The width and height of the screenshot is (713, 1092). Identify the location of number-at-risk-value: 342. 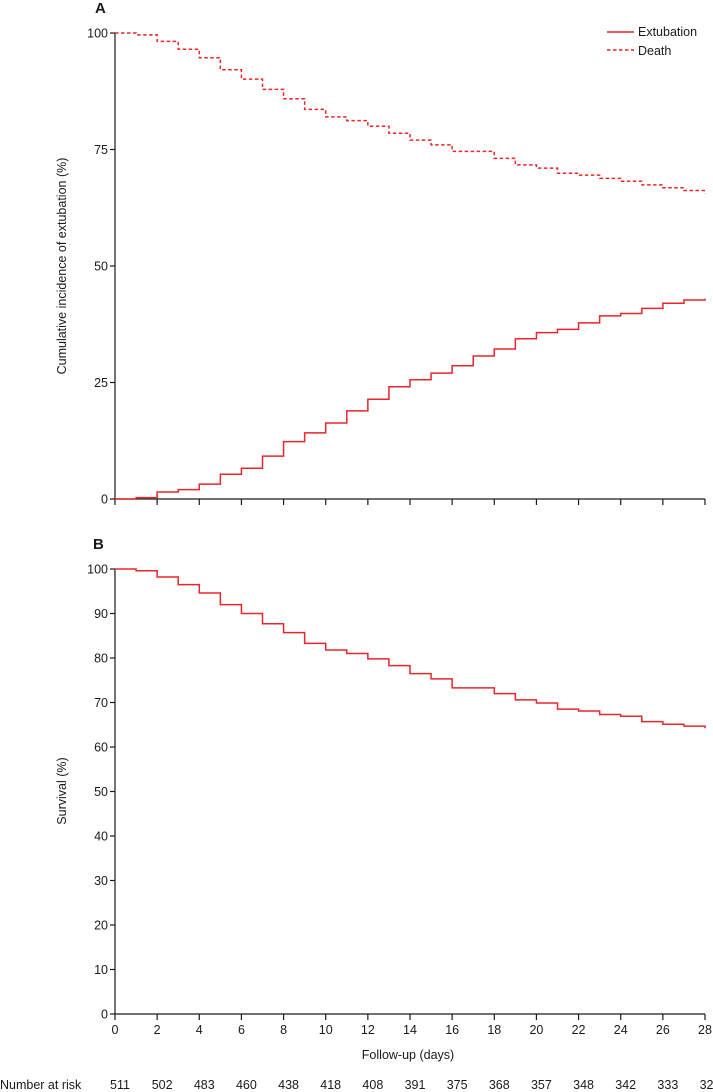
(625, 1085).